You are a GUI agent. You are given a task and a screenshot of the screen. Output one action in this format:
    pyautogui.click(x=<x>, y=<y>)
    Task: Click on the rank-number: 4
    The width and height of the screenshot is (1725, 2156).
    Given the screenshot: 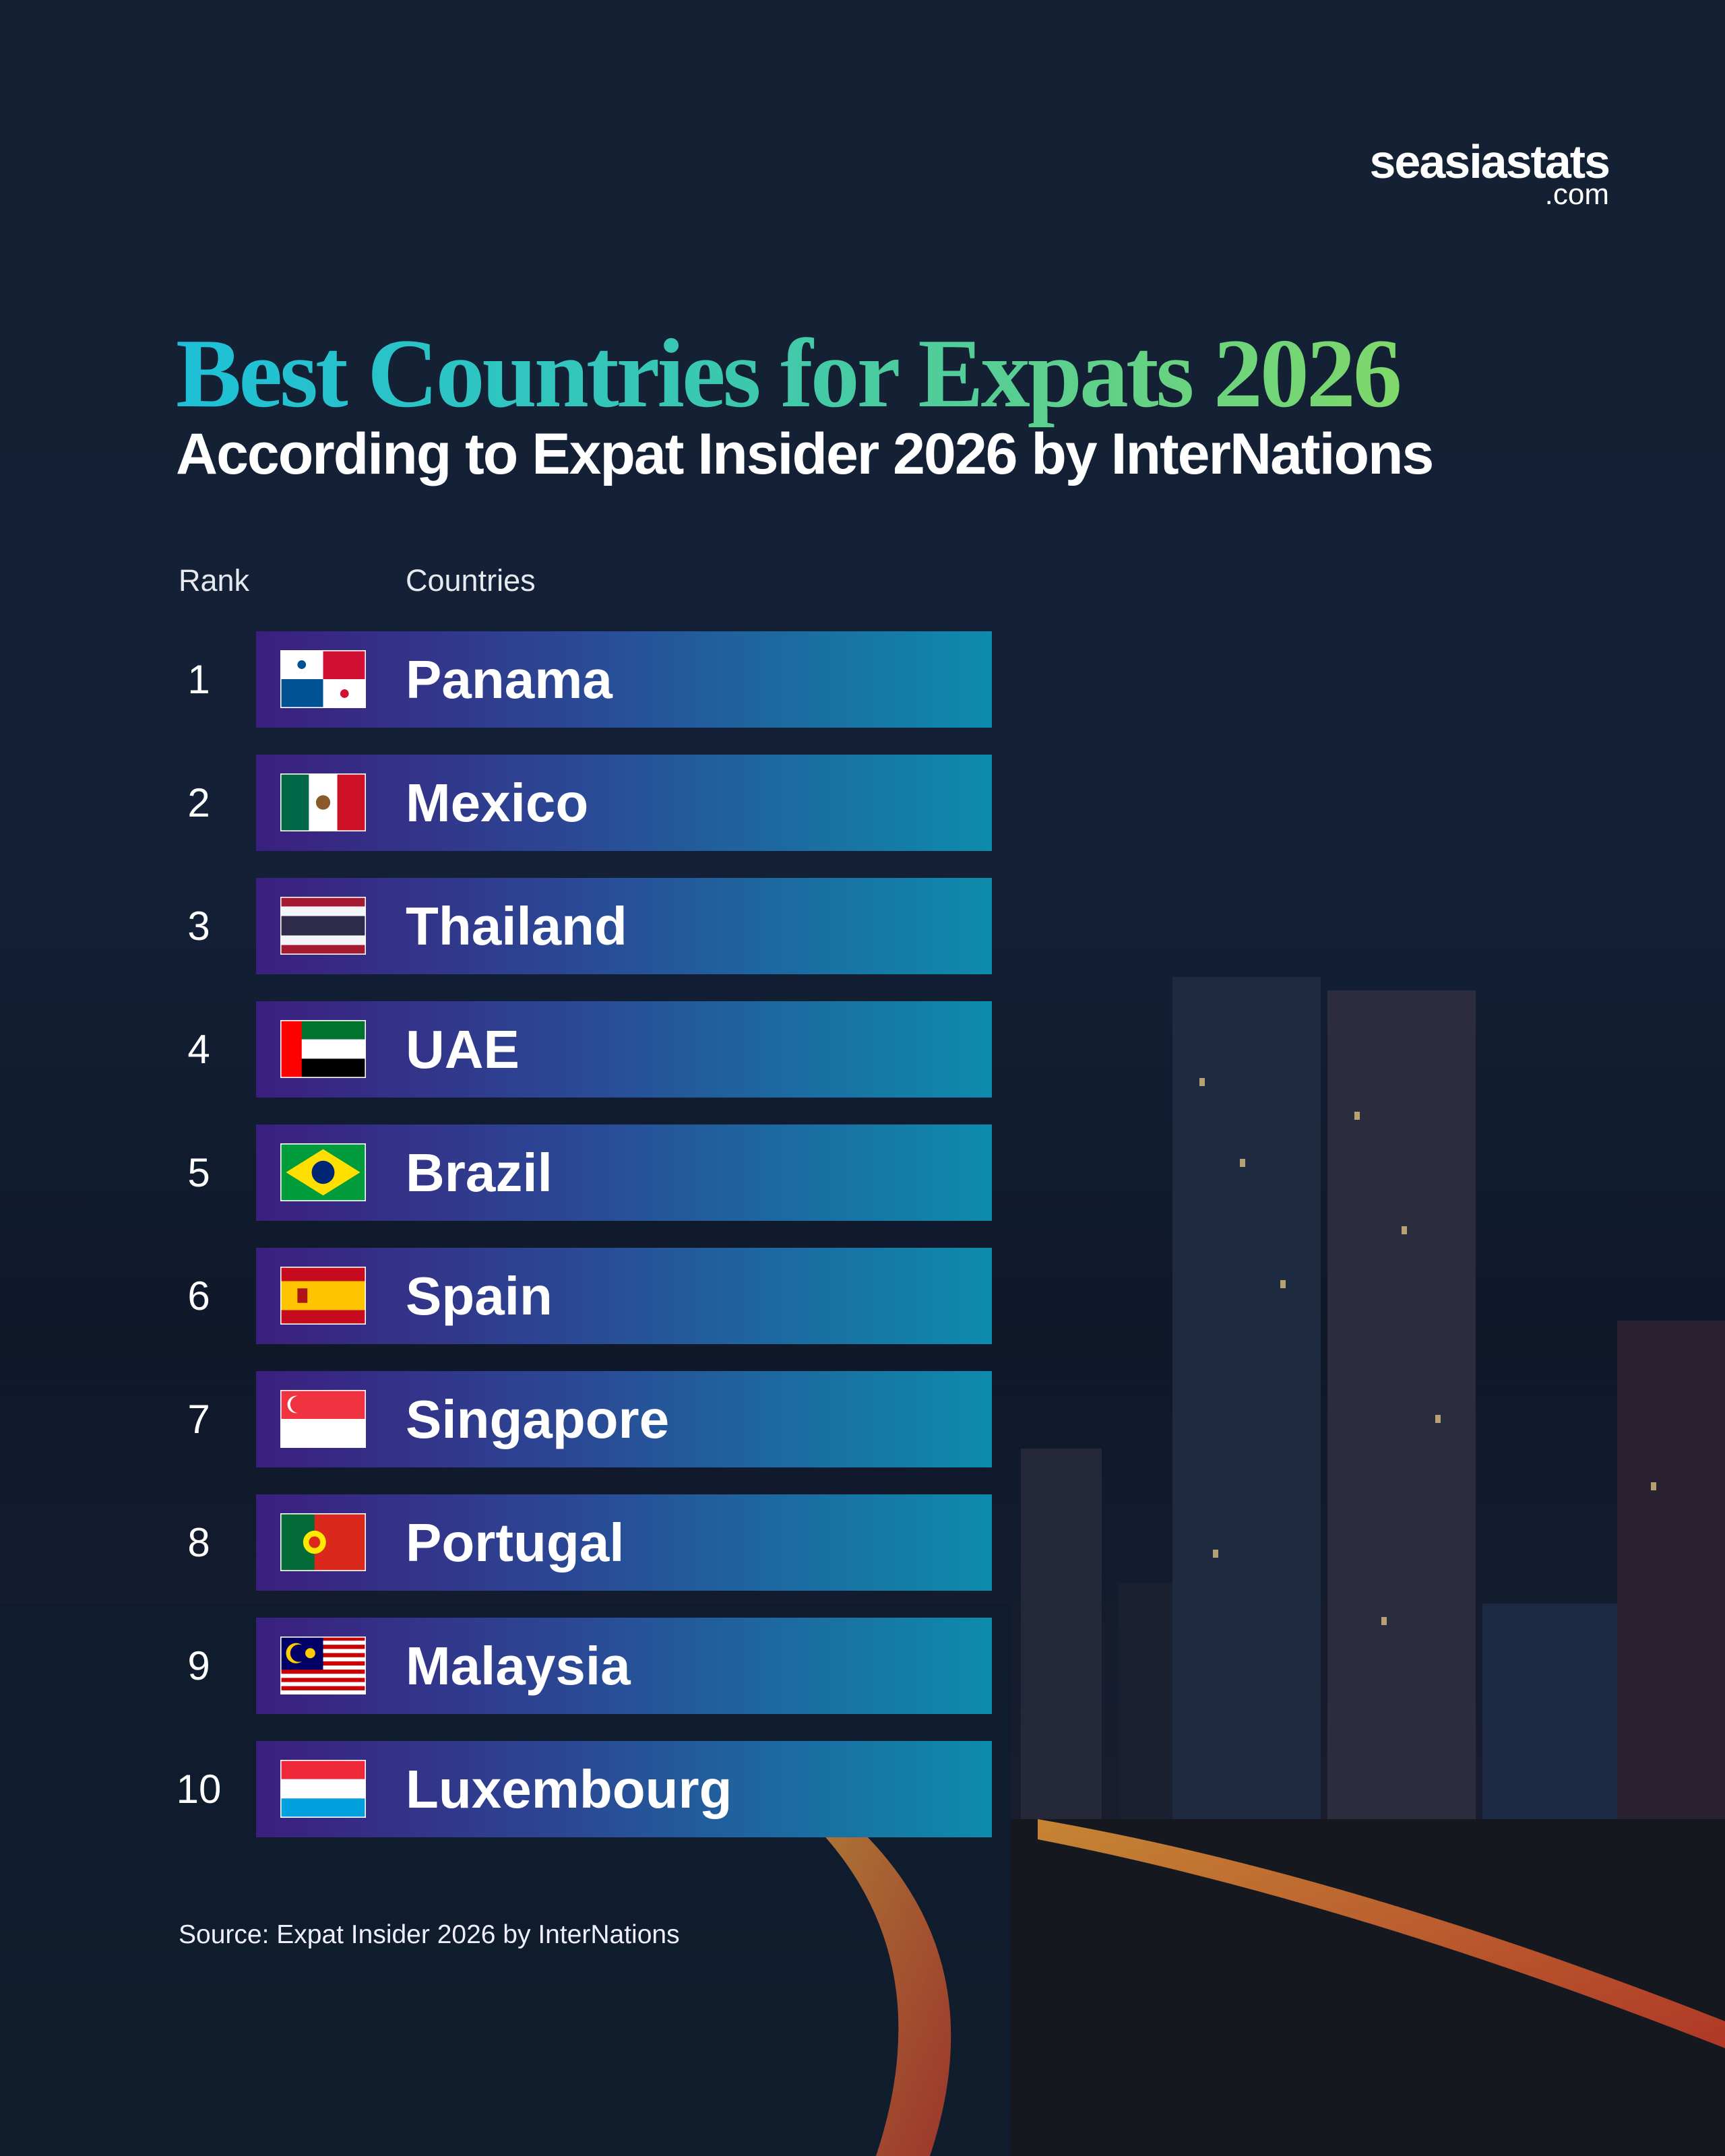 What is the action you would take?
    pyautogui.click(x=199, y=1049)
    